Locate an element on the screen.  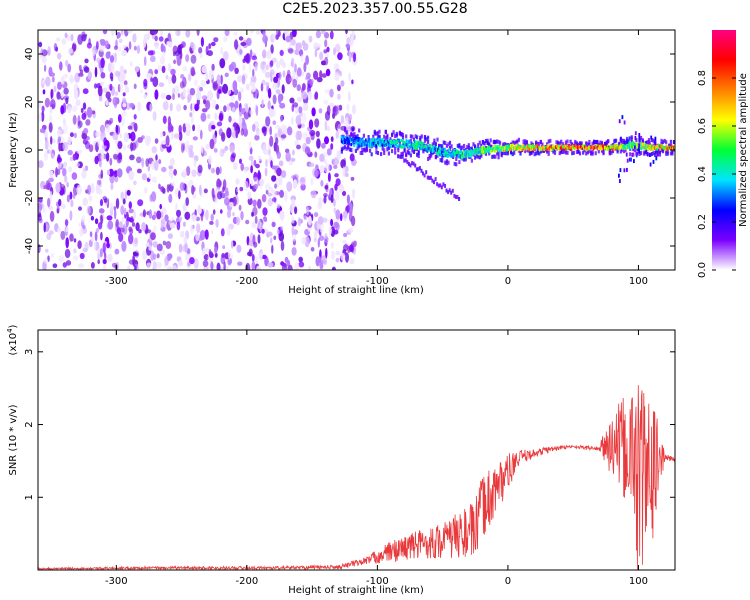
colorbar-tick-label: 0.8 is located at coordinates (702, 78).